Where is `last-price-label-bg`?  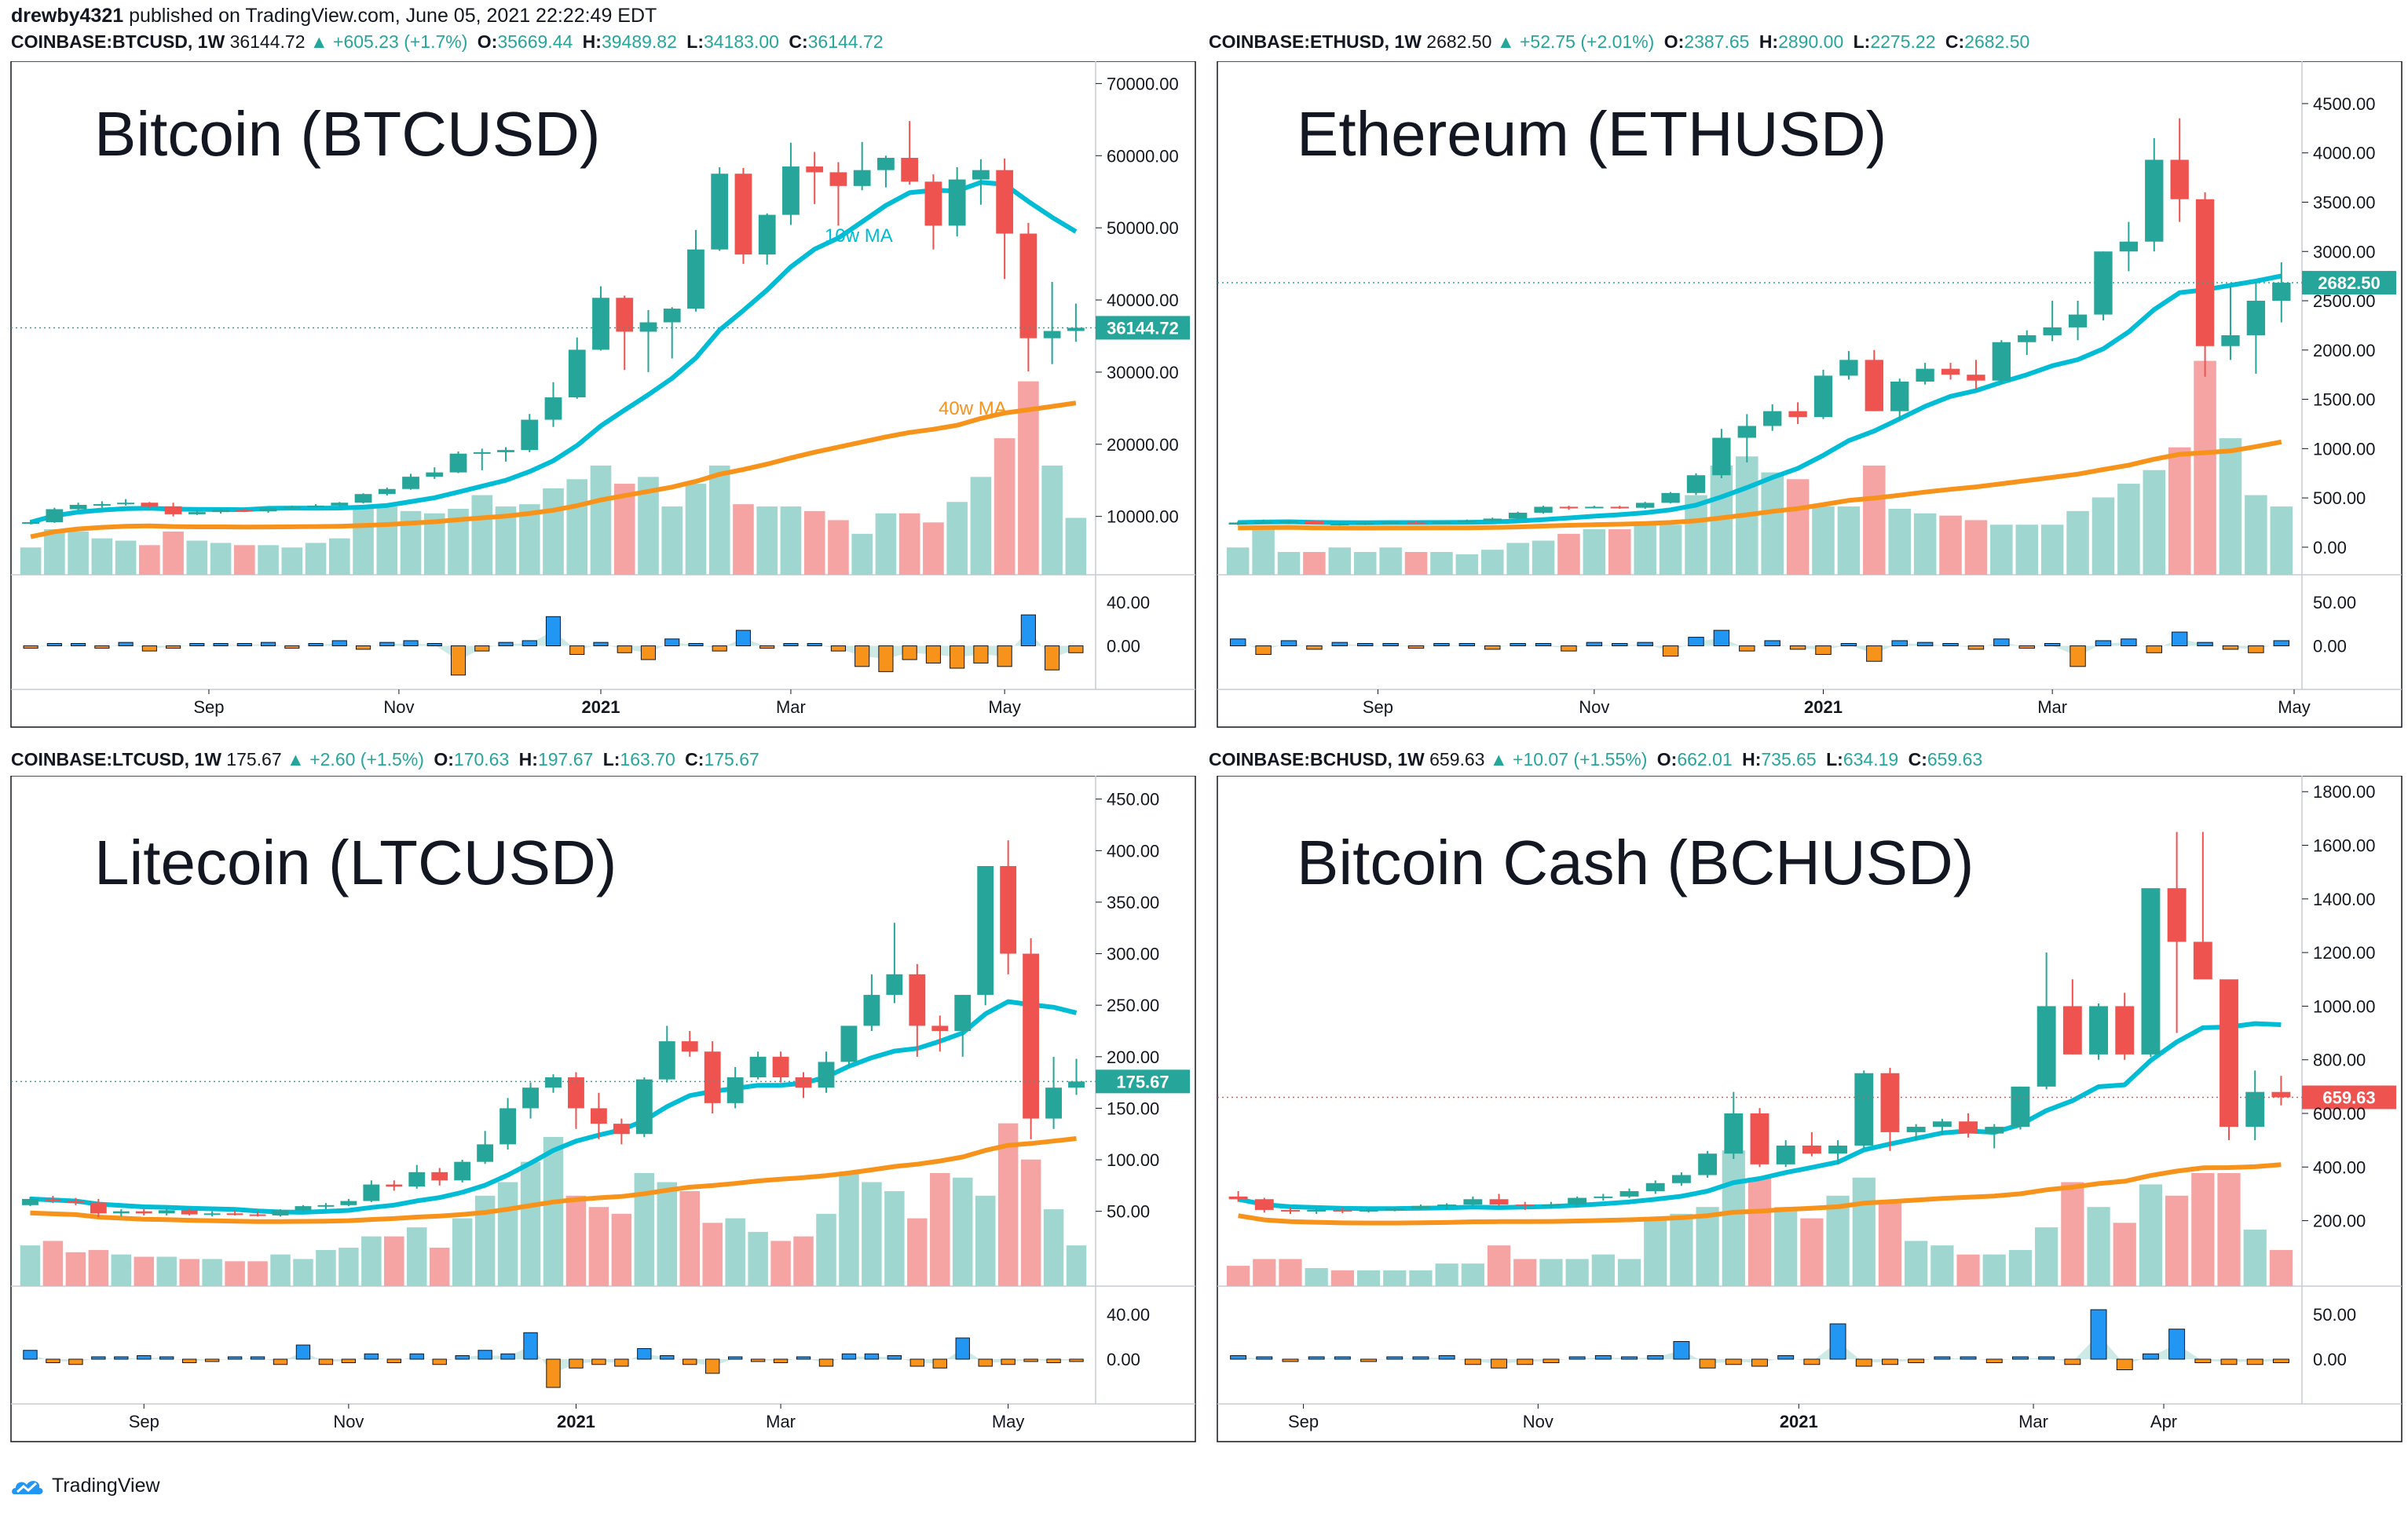
last-price-label-bg is located at coordinates (1143, 1081).